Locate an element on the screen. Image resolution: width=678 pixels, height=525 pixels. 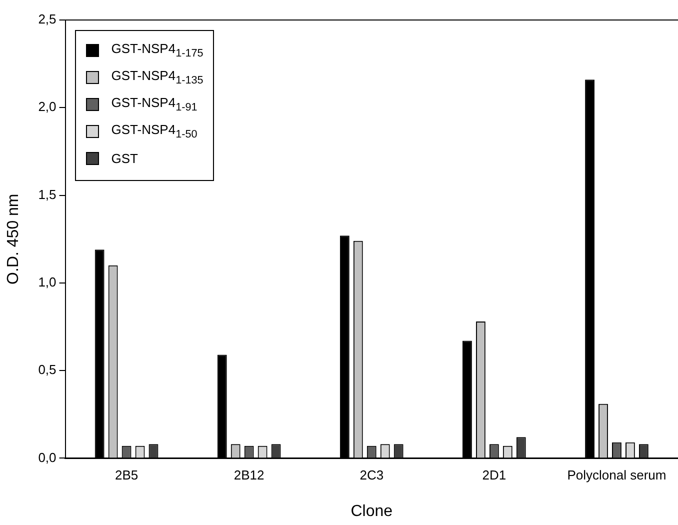
y-tick-label: 0,5 is located at coordinates (47, 370).